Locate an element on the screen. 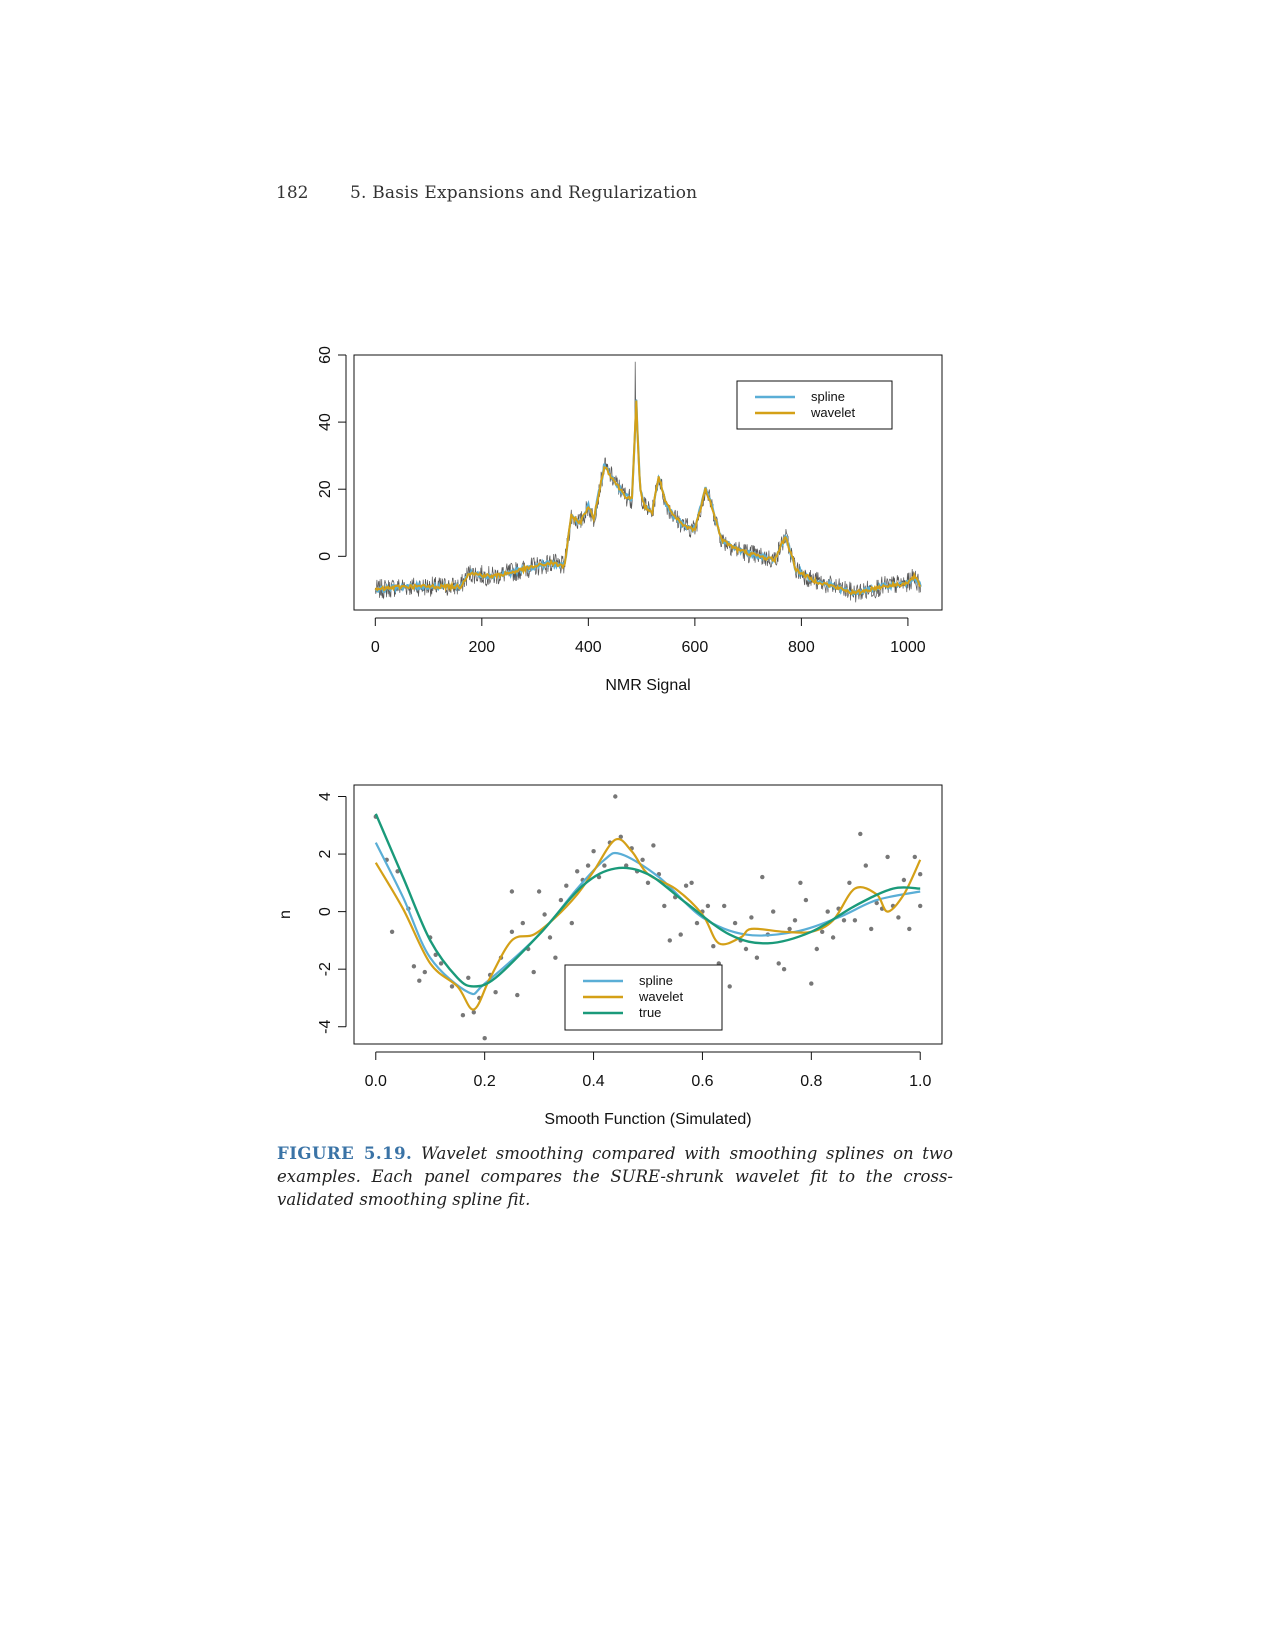 This screenshot has width=1275, height=1650. nmr-x-tick-label: 0 is located at coordinates (375, 647).